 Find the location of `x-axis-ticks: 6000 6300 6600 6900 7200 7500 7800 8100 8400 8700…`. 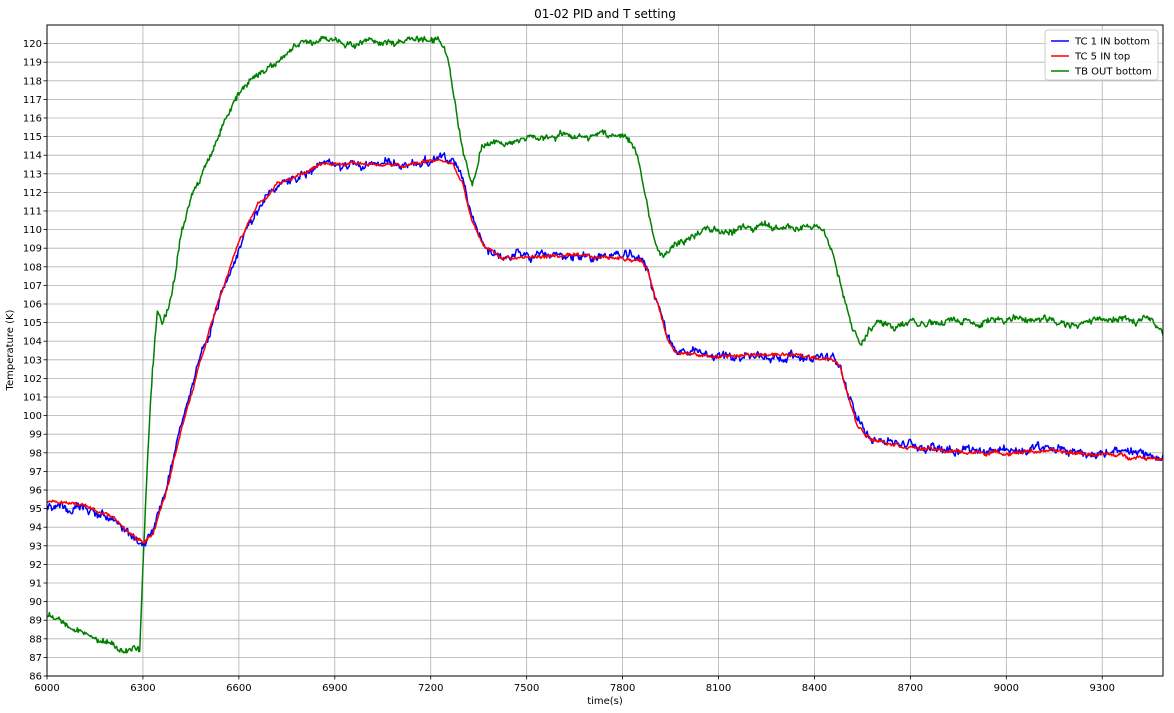

x-axis-ticks: 6000 6300 6600 6900 7200 7500 7800 8100 8400 8700… is located at coordinates (574, 685).